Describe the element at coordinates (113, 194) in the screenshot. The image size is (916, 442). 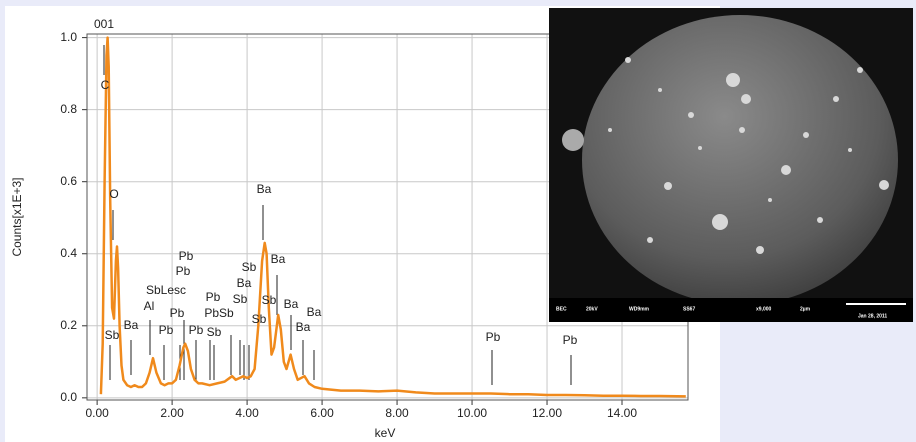
I see `peak-label: O` at that location.